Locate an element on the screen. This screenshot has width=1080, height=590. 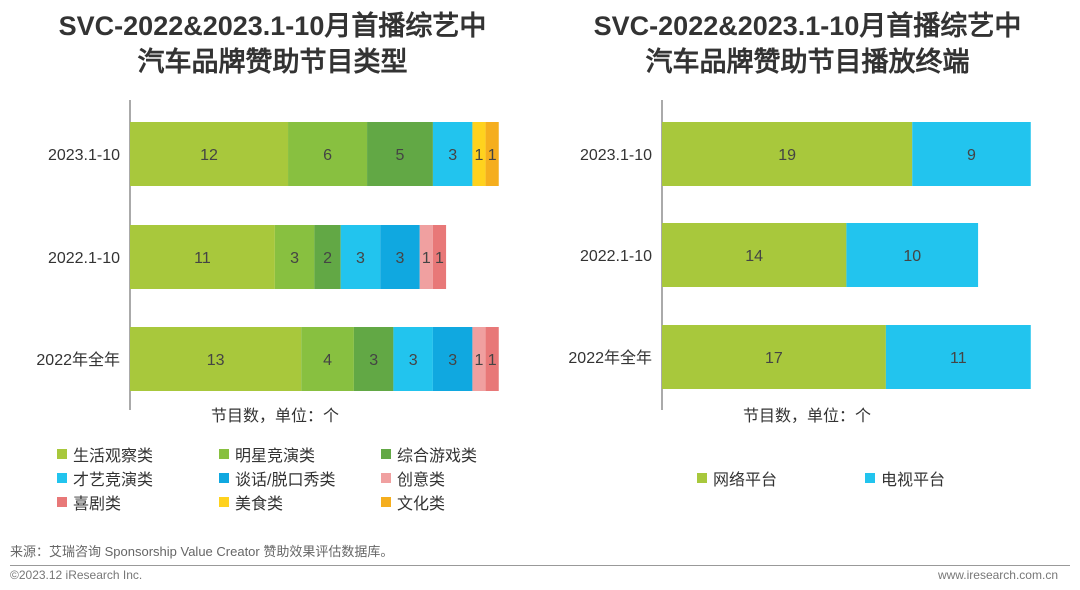
chart-1-legend-item: 喜剧类 is located at coordinates (89, 502).